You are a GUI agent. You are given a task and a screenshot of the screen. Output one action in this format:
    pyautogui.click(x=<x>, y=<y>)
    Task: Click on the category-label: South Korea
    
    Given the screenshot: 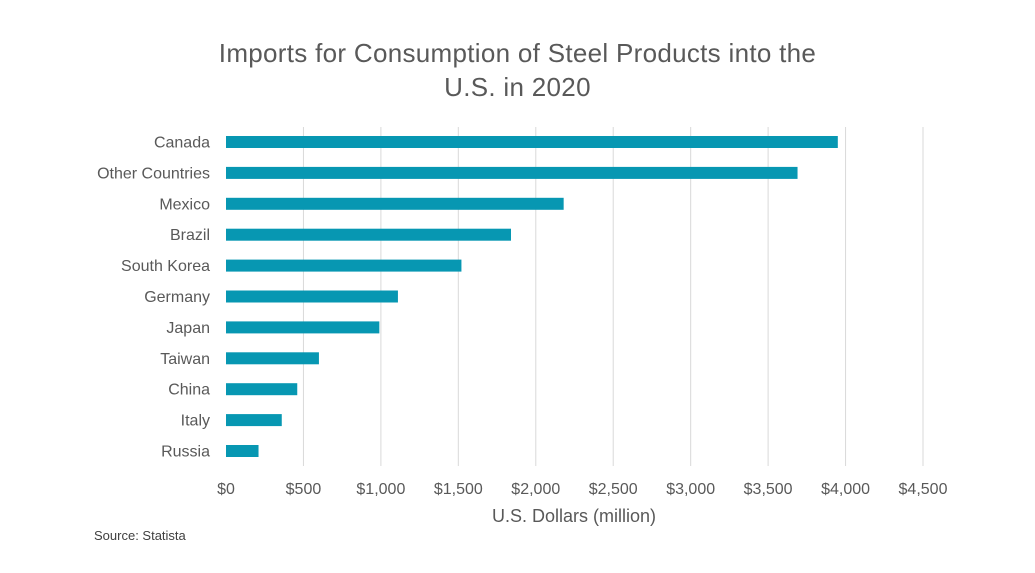 What is the action you would take?
    pyautogui.click(x=165, y=266)
    